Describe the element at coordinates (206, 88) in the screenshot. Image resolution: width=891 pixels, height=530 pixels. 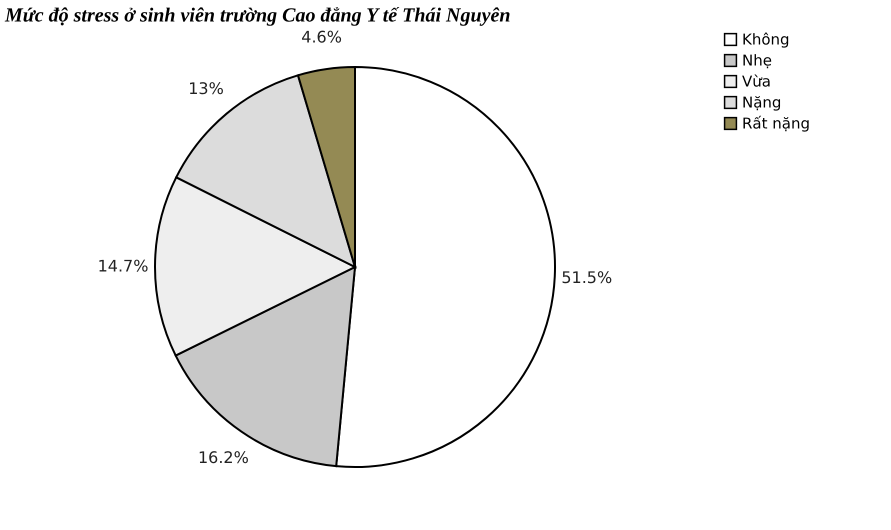
I see `data-label: 13%` at that location.